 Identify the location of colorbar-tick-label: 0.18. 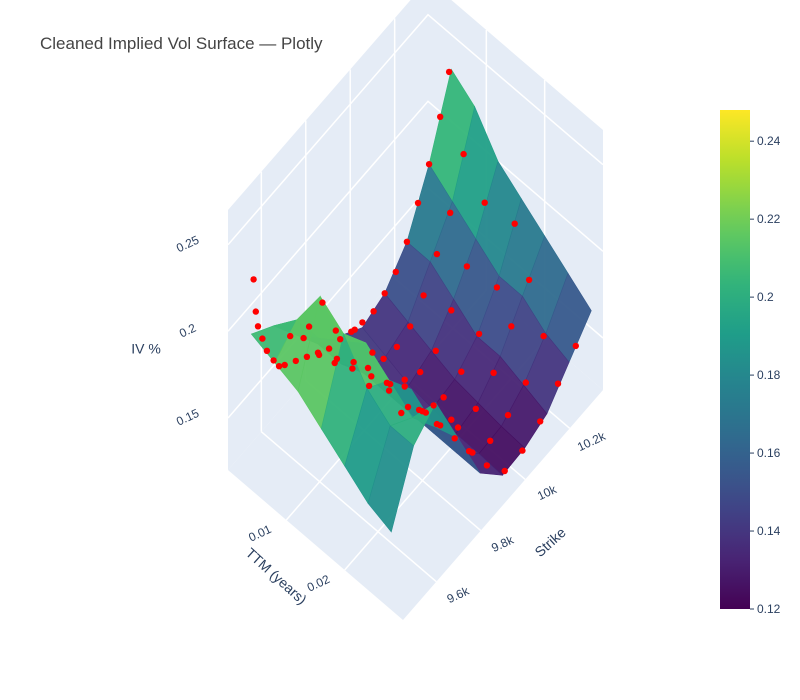
(769, 375).